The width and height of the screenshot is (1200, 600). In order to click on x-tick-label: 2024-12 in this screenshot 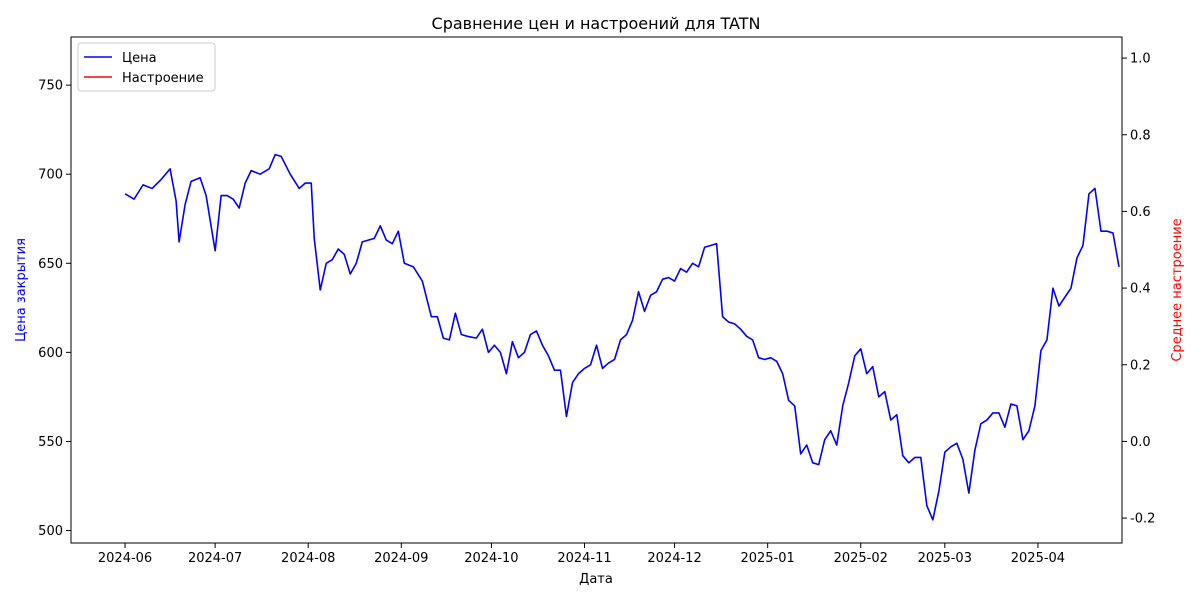, I will do `click(674, 558)`.